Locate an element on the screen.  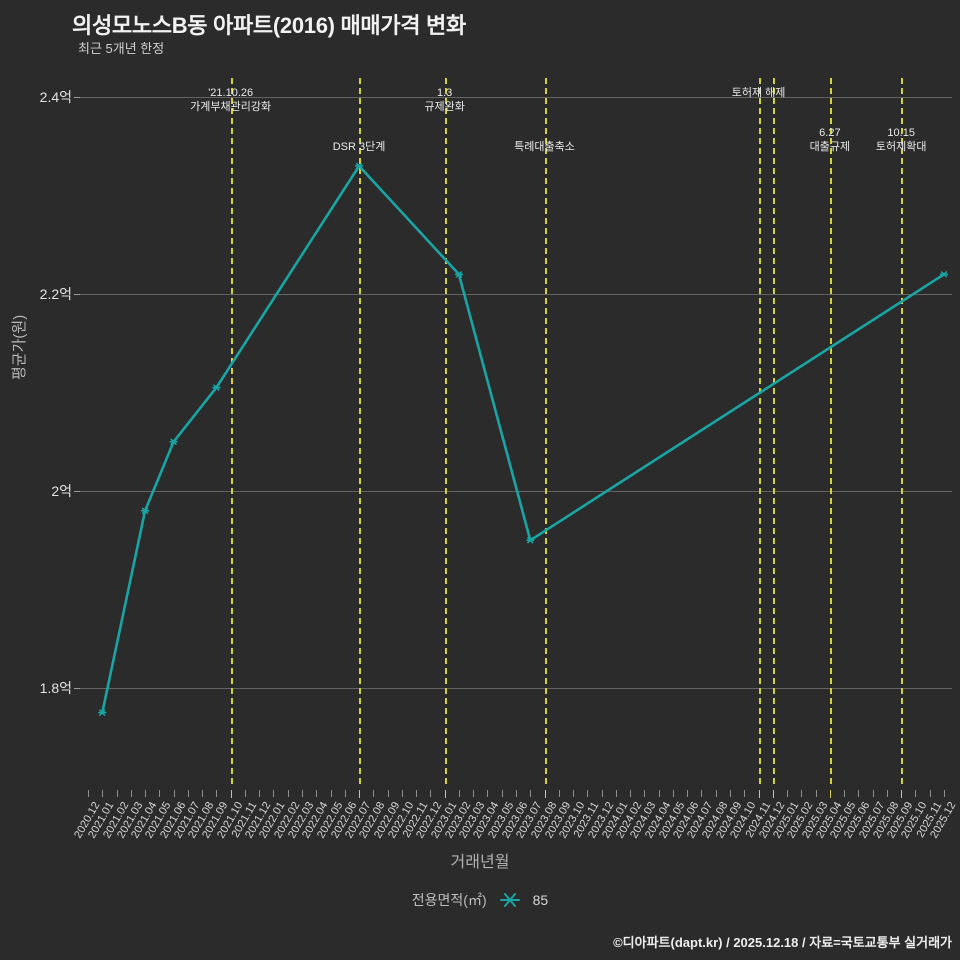
event-date: '21.10.26 is located at coordinates (231, 93).